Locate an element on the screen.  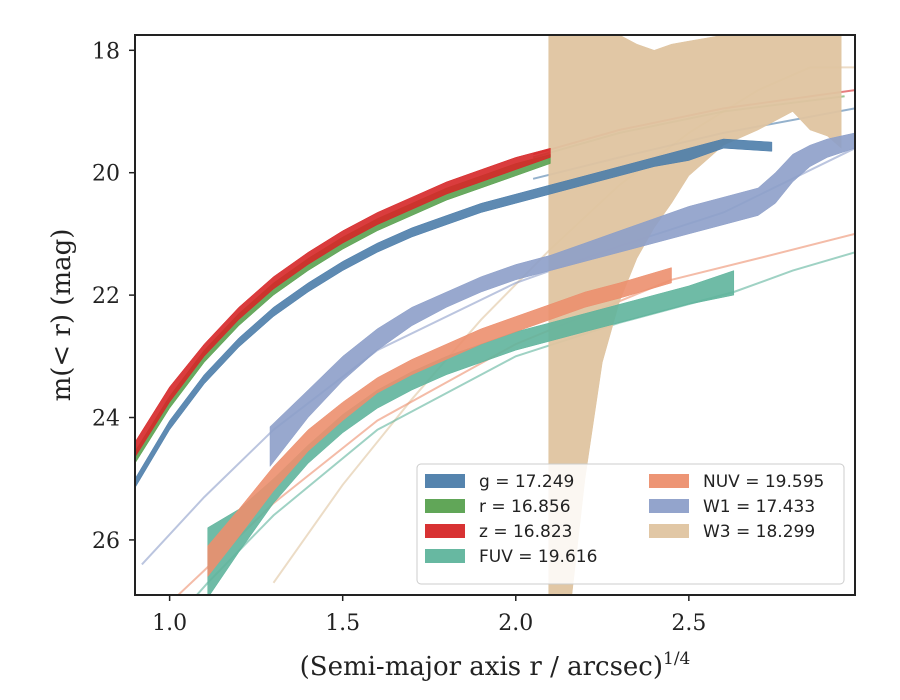
x-tick-label: 1.5 is located at coordinates (342, 623).